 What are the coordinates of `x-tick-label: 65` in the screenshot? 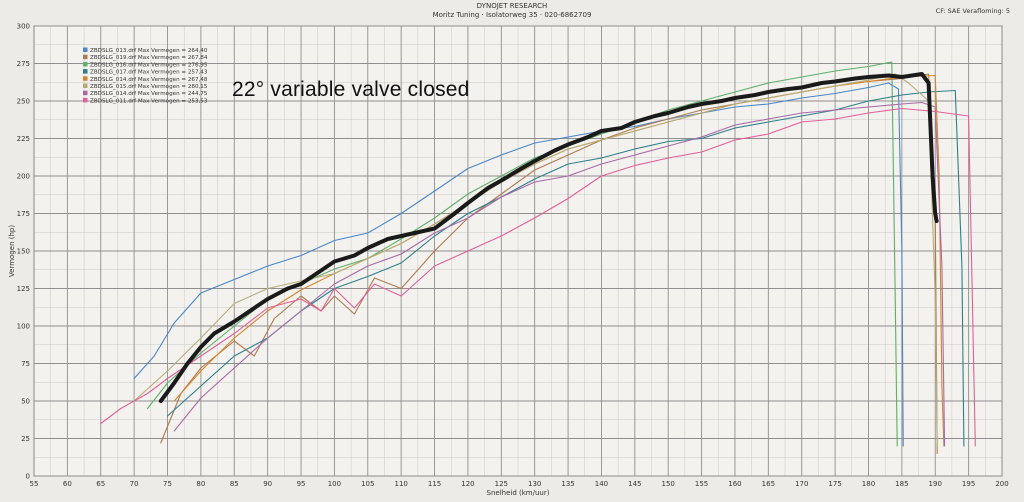 It's located at (100, 484).